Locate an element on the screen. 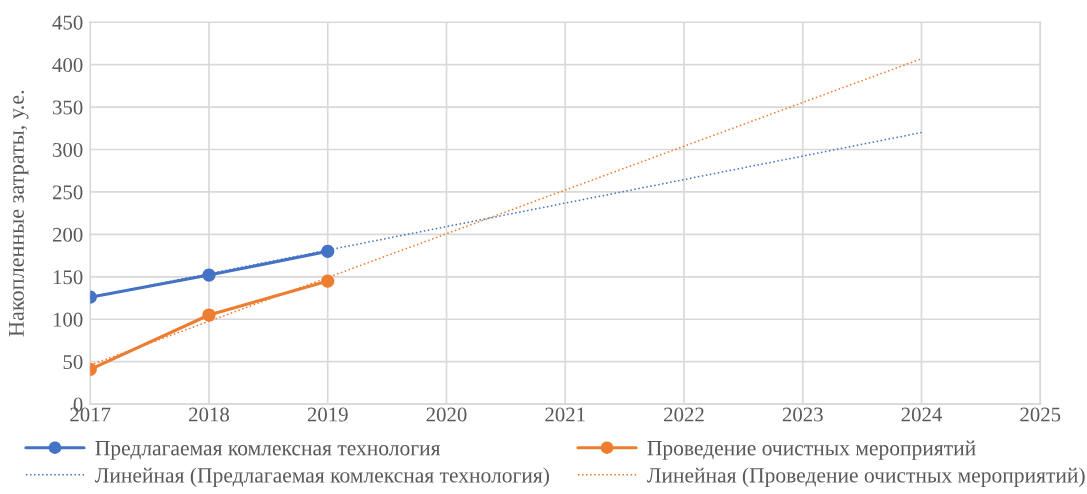 This screenshot has width=1087, height=494. y-tick-label: 400 is located at coordinates (67, 65).